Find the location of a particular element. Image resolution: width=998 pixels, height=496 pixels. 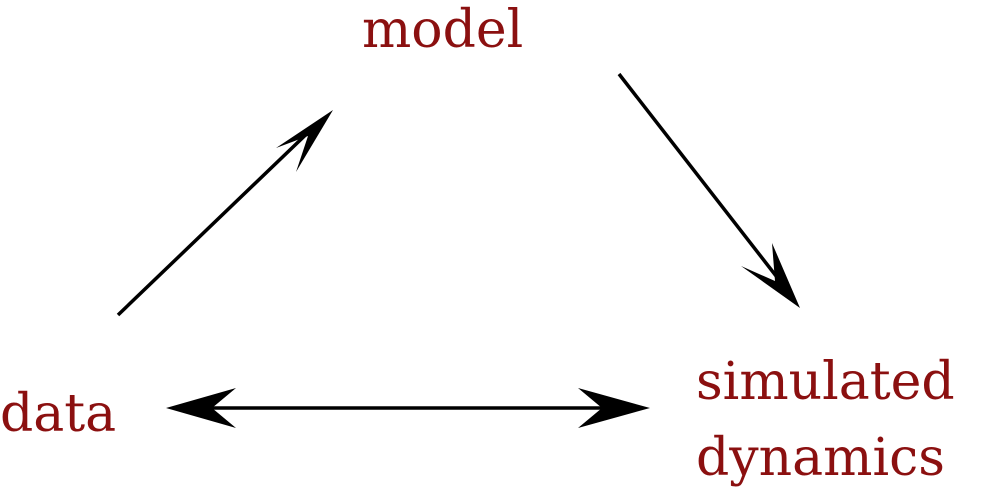

node-simulated-dynamics: simulated dynamics is located at coordinates (825, 420).